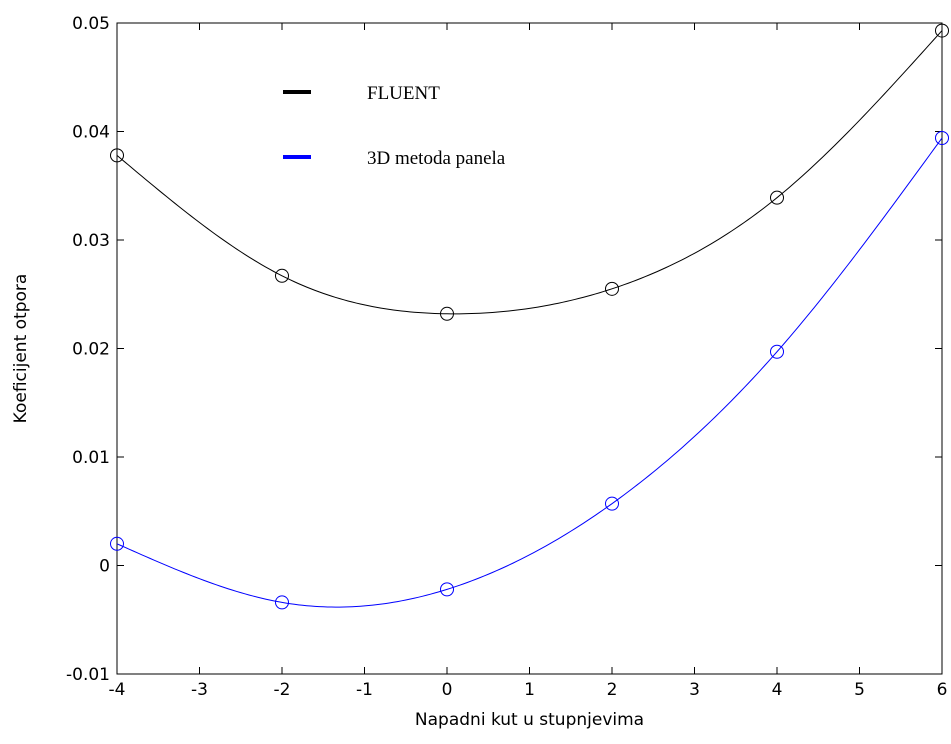 The height and width of the screenshot is (744, 951). What do you see at coordinates (447, 690) in the screenshot?
I see `x-tick-label: 0` at bounding box center [447, 690].